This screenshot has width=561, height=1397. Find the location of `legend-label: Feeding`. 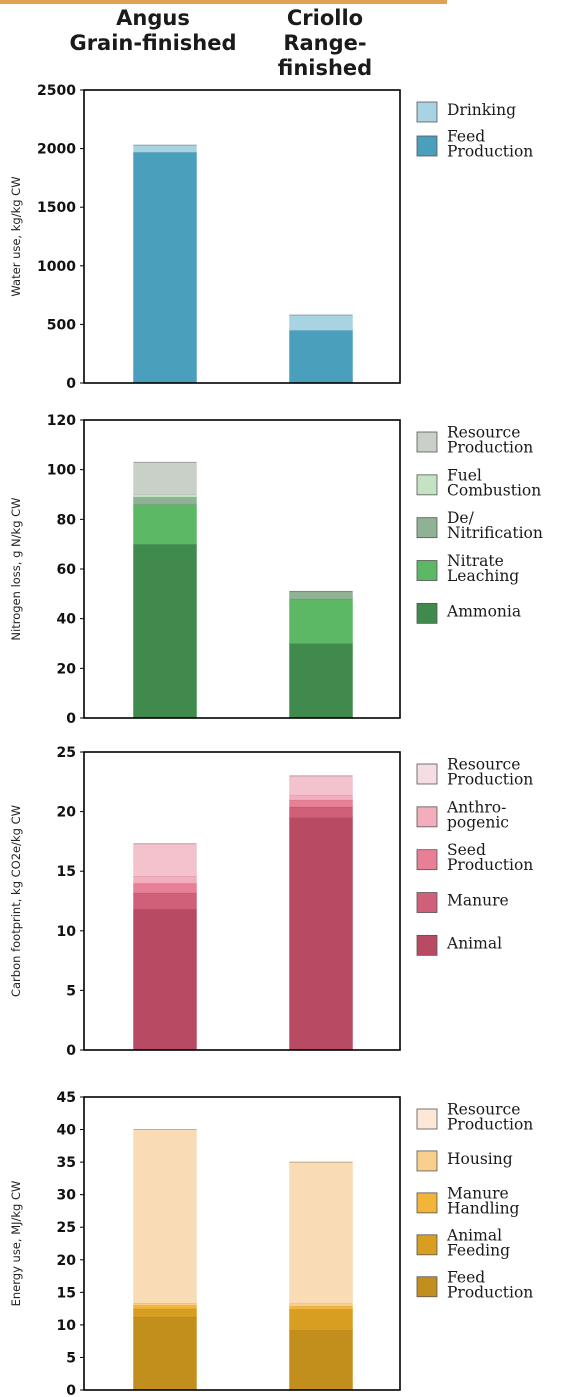

legend-label: Feeding is located at coordinates (478, 1250).